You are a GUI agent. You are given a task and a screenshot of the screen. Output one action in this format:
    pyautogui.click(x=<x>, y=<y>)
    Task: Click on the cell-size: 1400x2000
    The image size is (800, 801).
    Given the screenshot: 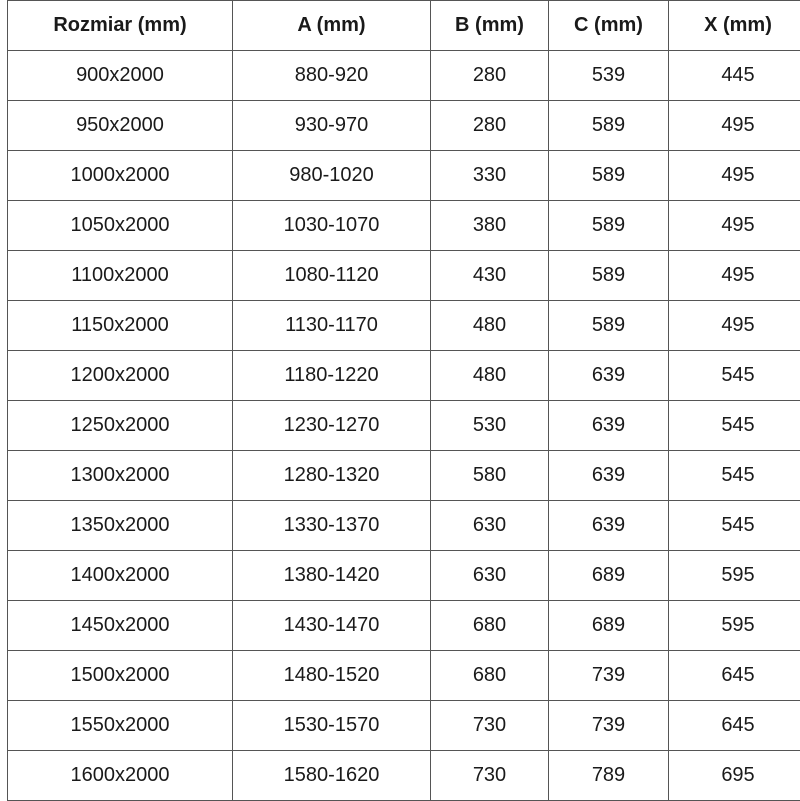 What is the action you would take?
    pyautogui.click(x=120, y=576)
    